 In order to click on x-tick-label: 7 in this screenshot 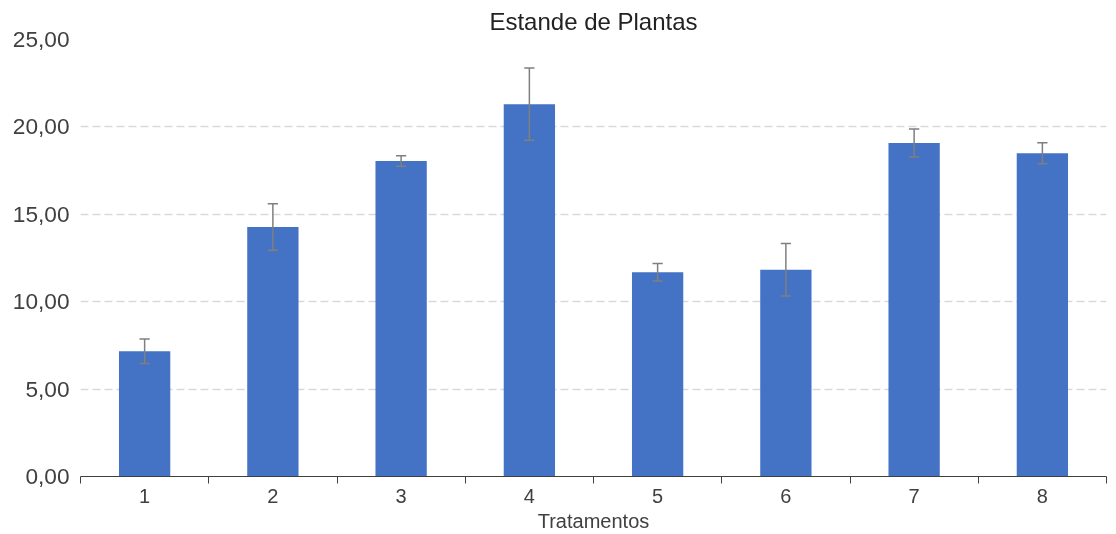, I will do `click(914, 495)`.